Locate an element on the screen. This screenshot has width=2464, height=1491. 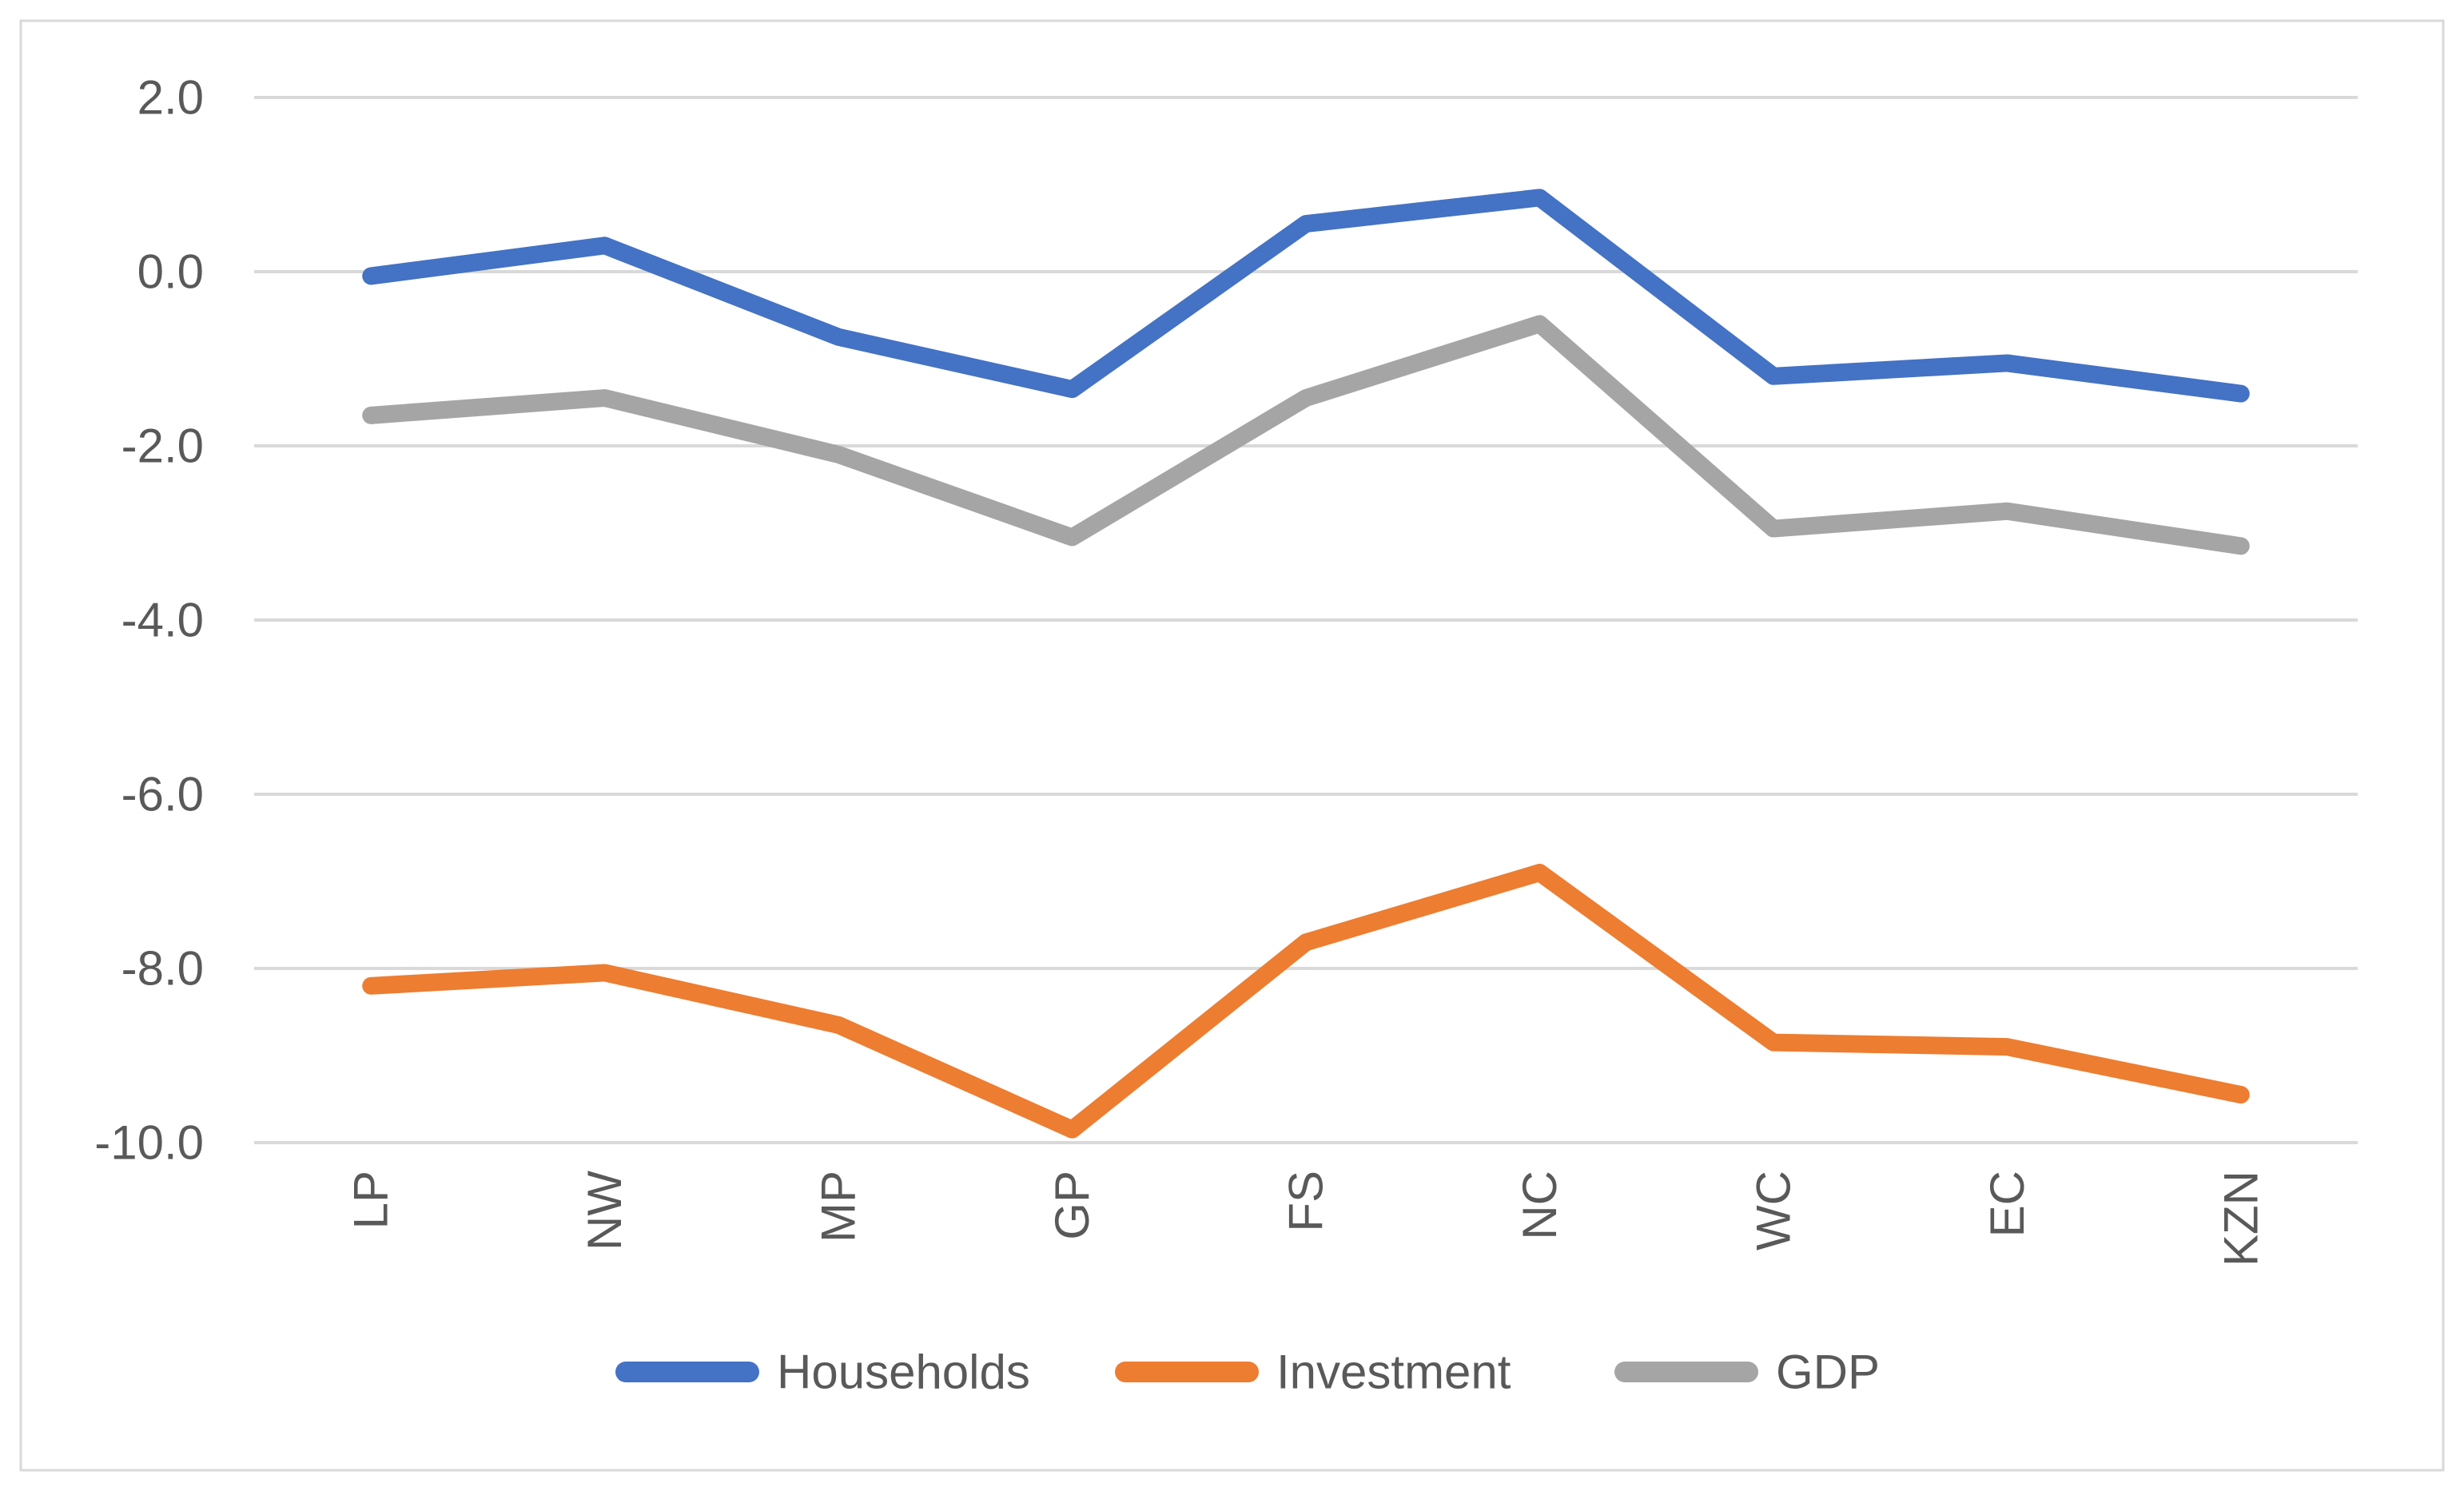
y-tick-label: -2.0 is located at coordinates (162, 446).